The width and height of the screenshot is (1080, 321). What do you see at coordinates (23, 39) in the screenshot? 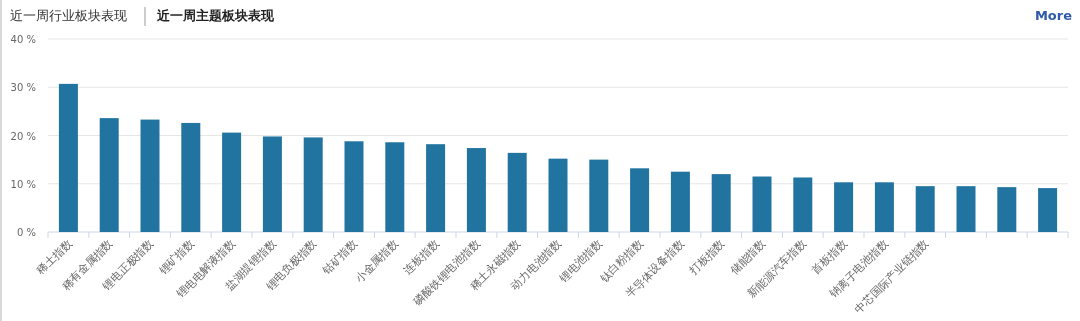
I see `y-tick-label: 40 %` at bounding box center [23, 39].